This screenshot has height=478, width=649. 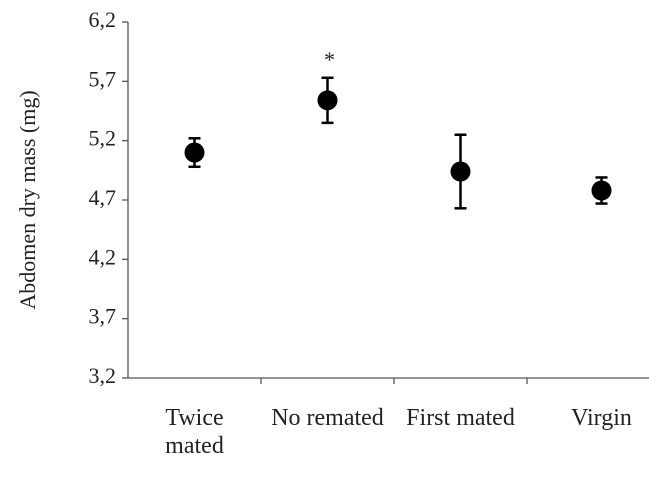 What do you see at coordinates (327, 418) in the screenshot?
I see `x-tick-label: No remated` at bounding box center [327, 418].